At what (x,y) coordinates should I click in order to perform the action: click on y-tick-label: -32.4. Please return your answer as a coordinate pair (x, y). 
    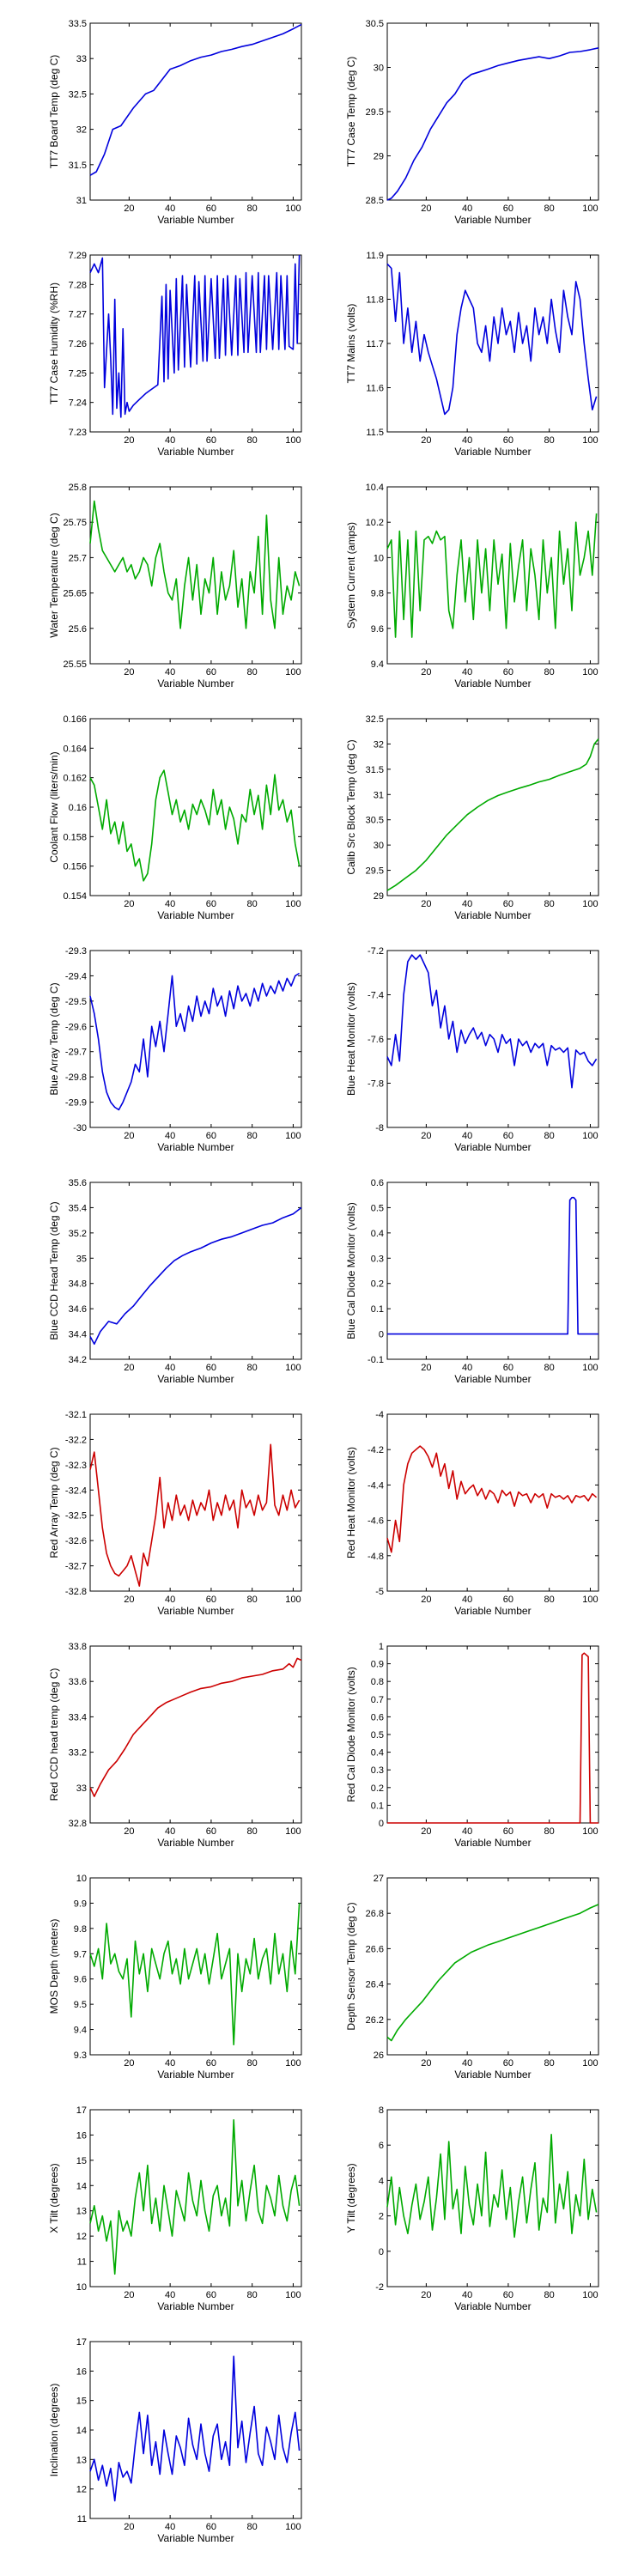
    Looking at the image, I should click on (76, 1491).